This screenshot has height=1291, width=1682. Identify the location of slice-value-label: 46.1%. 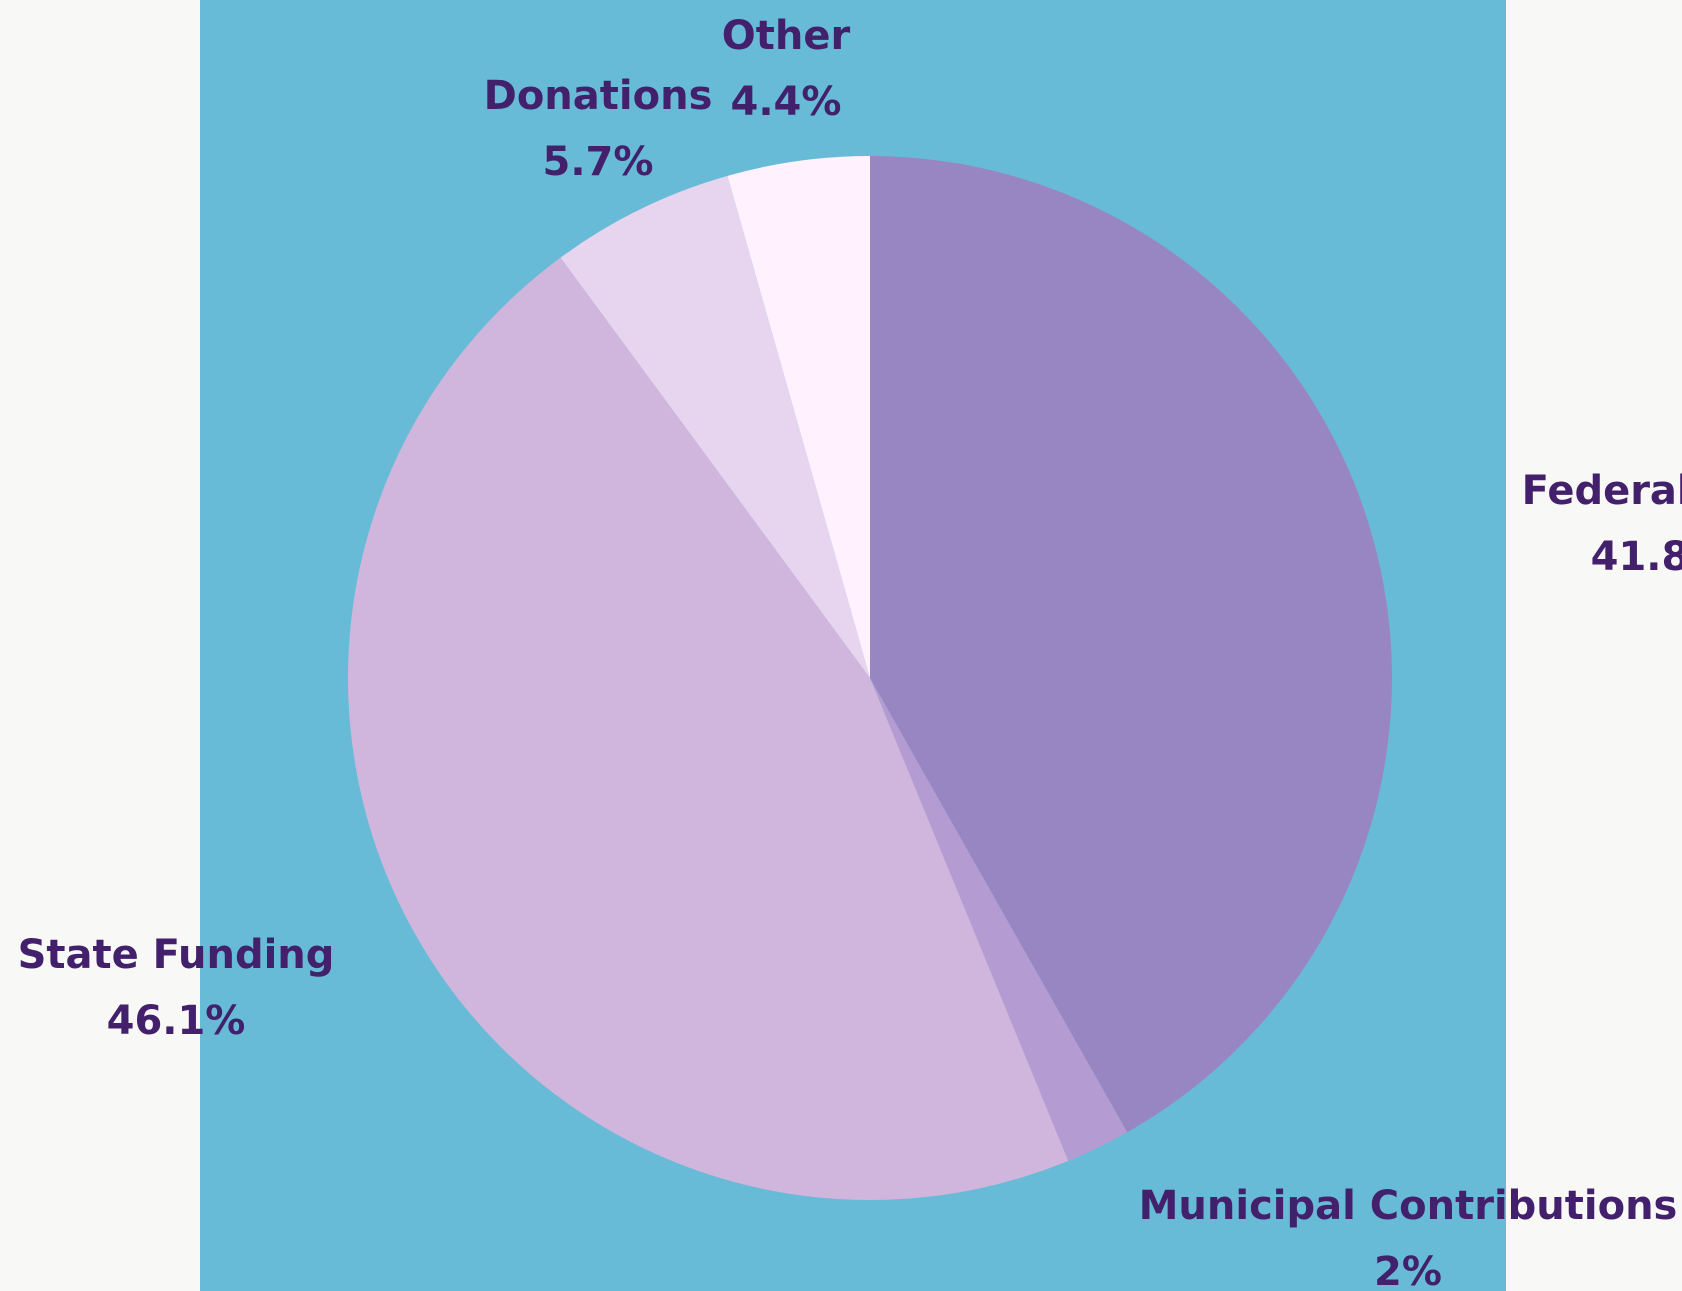
(176, 1021).